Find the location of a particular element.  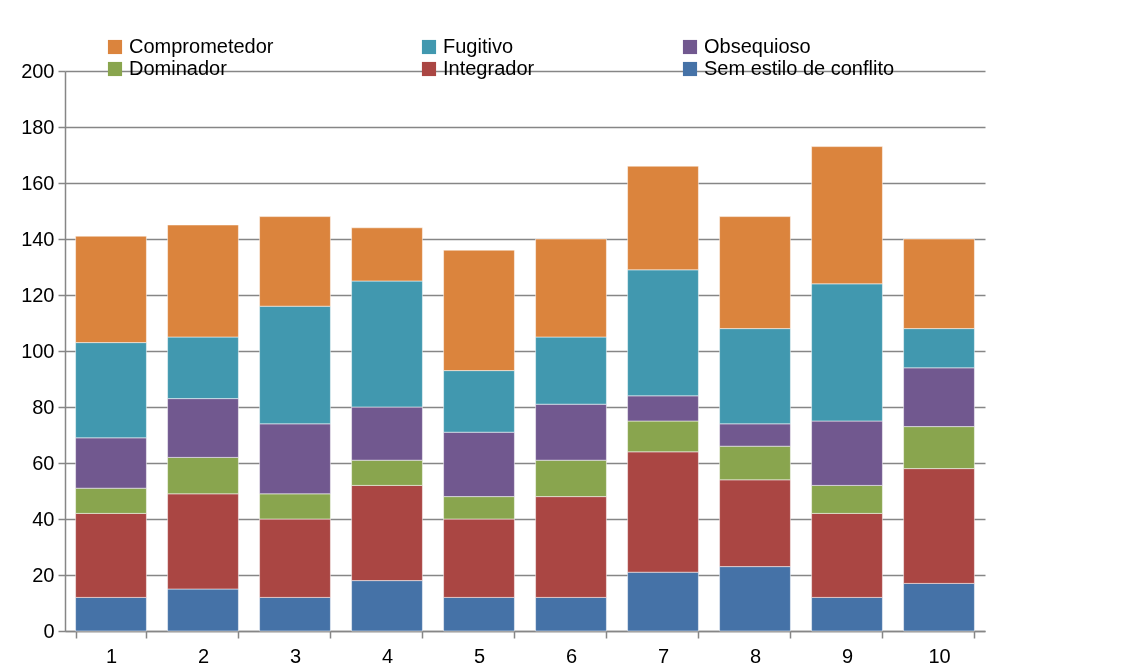

legend-label: Dominador is located at coordinates (178, 68).